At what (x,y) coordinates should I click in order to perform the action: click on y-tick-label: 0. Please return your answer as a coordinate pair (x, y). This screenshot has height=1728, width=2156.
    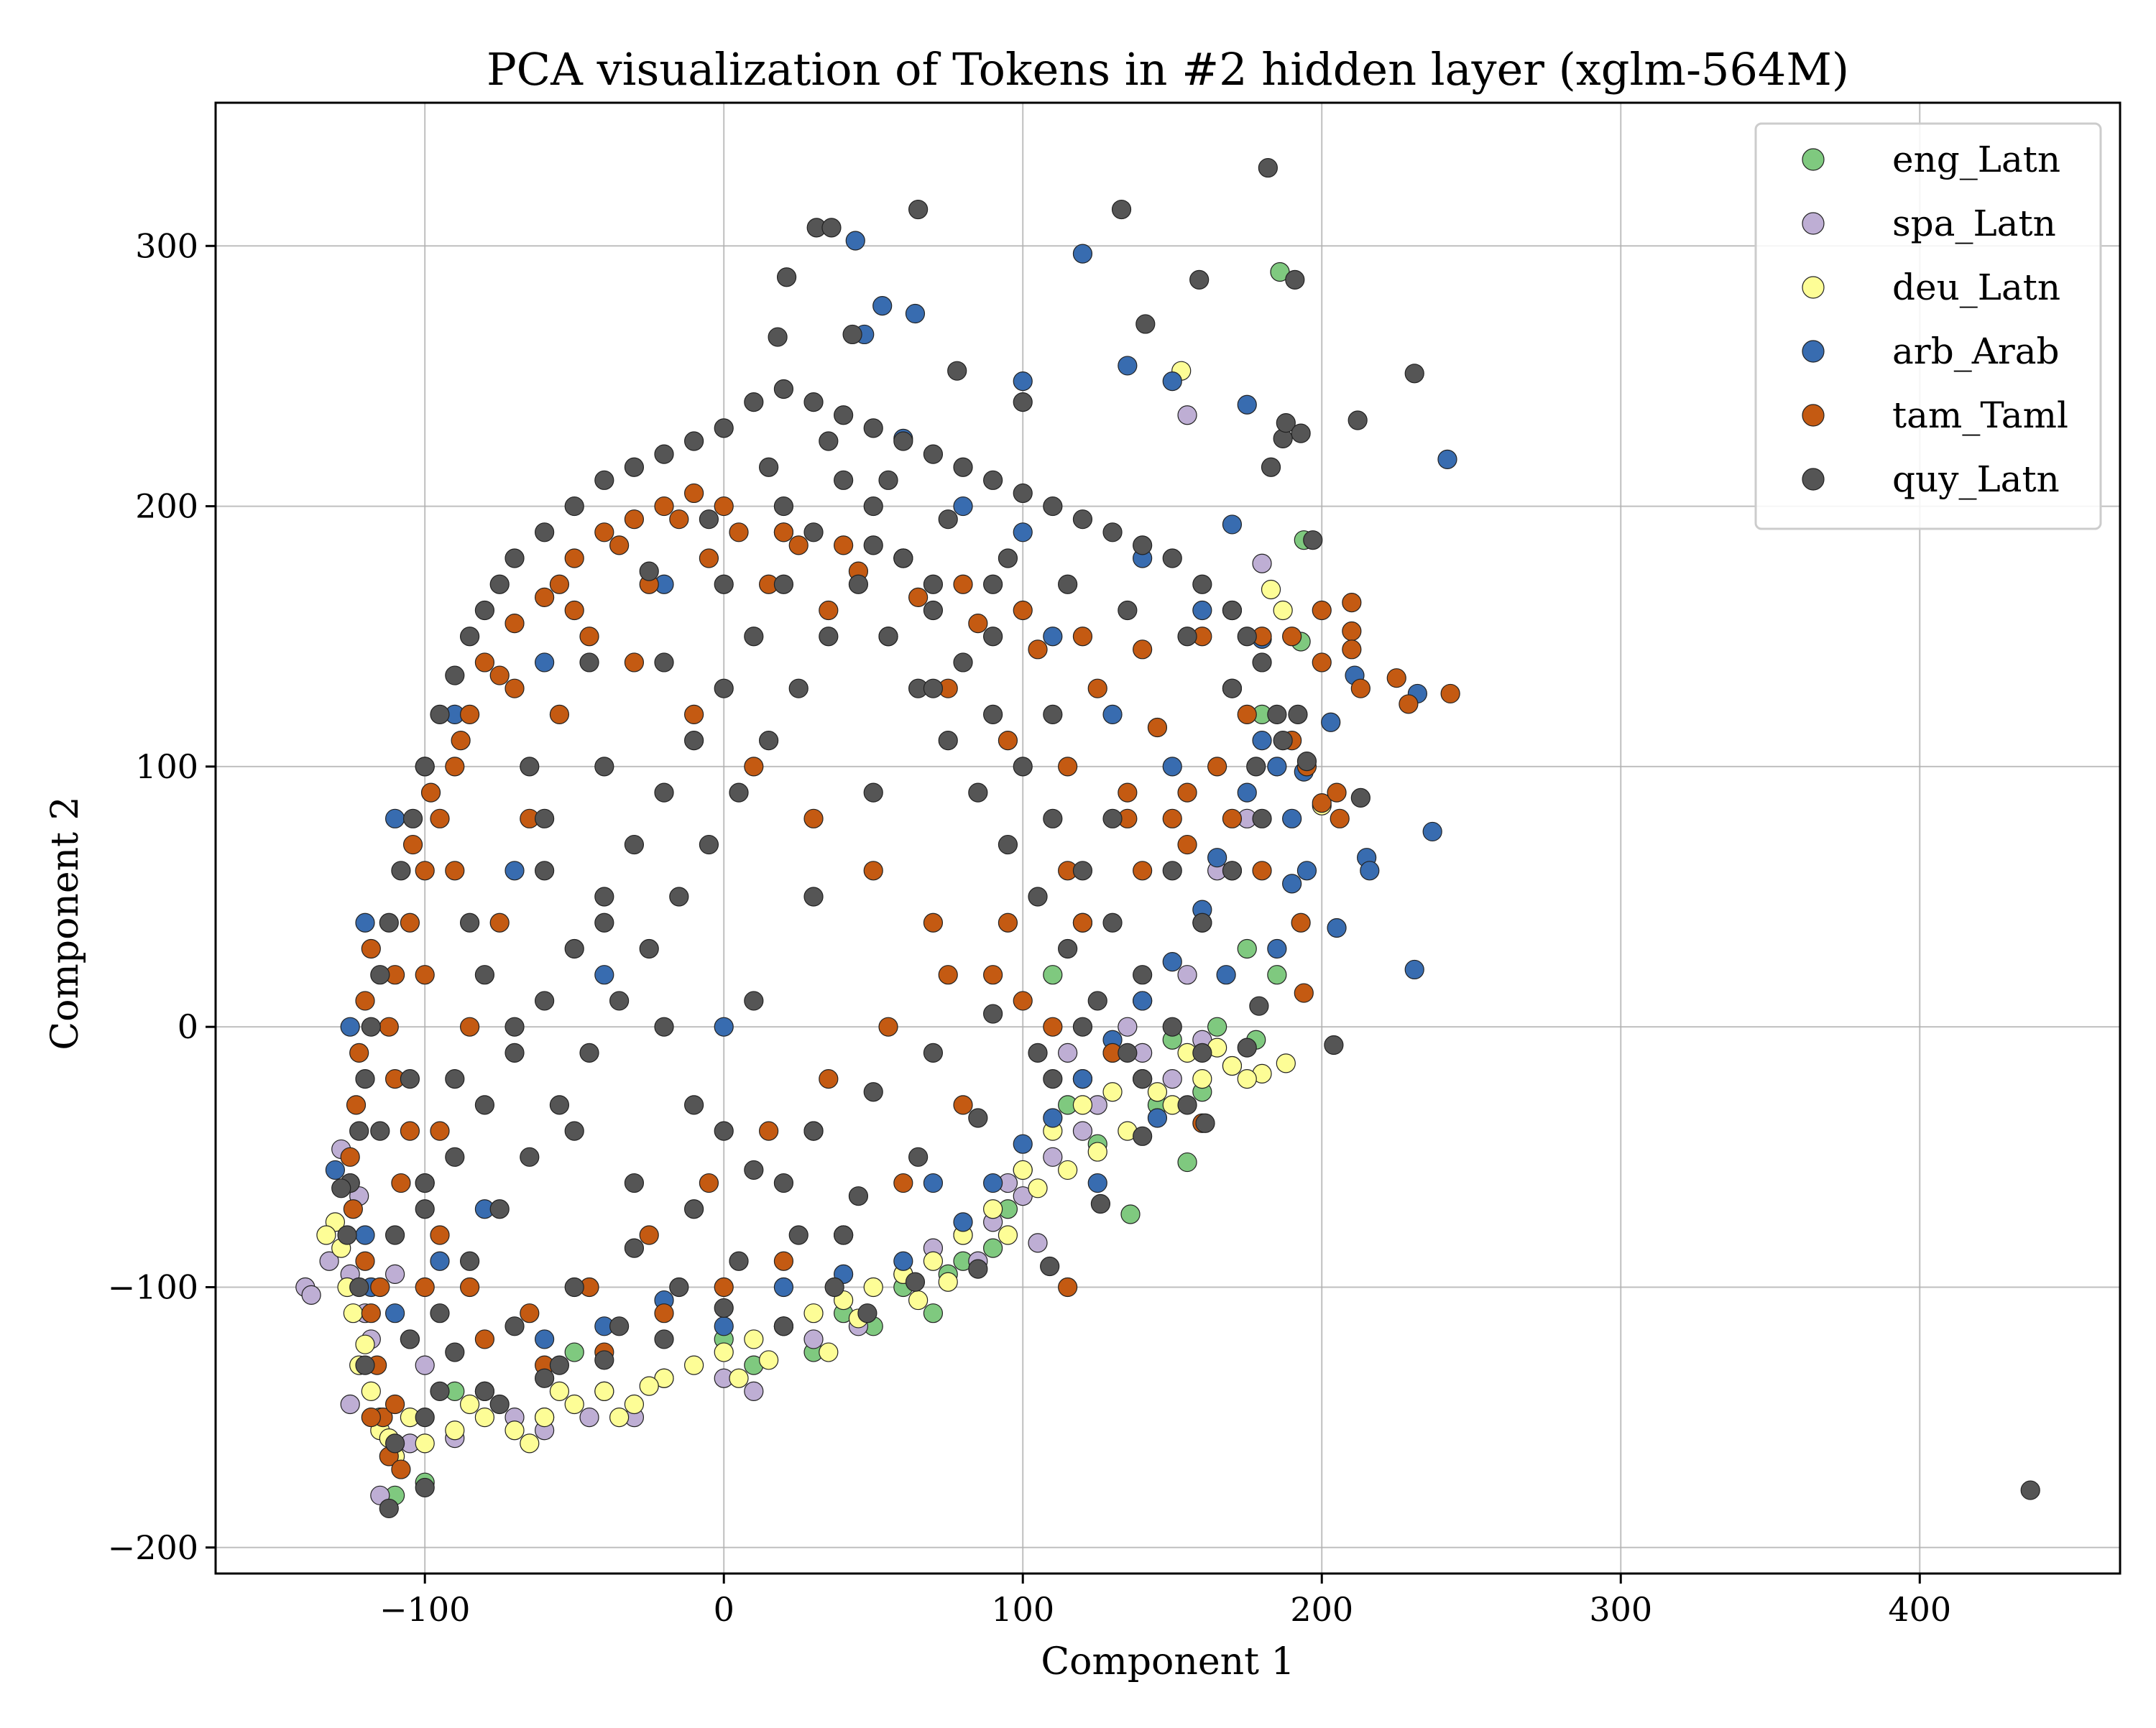
    Looking at the image, I should click on (188, 1026).